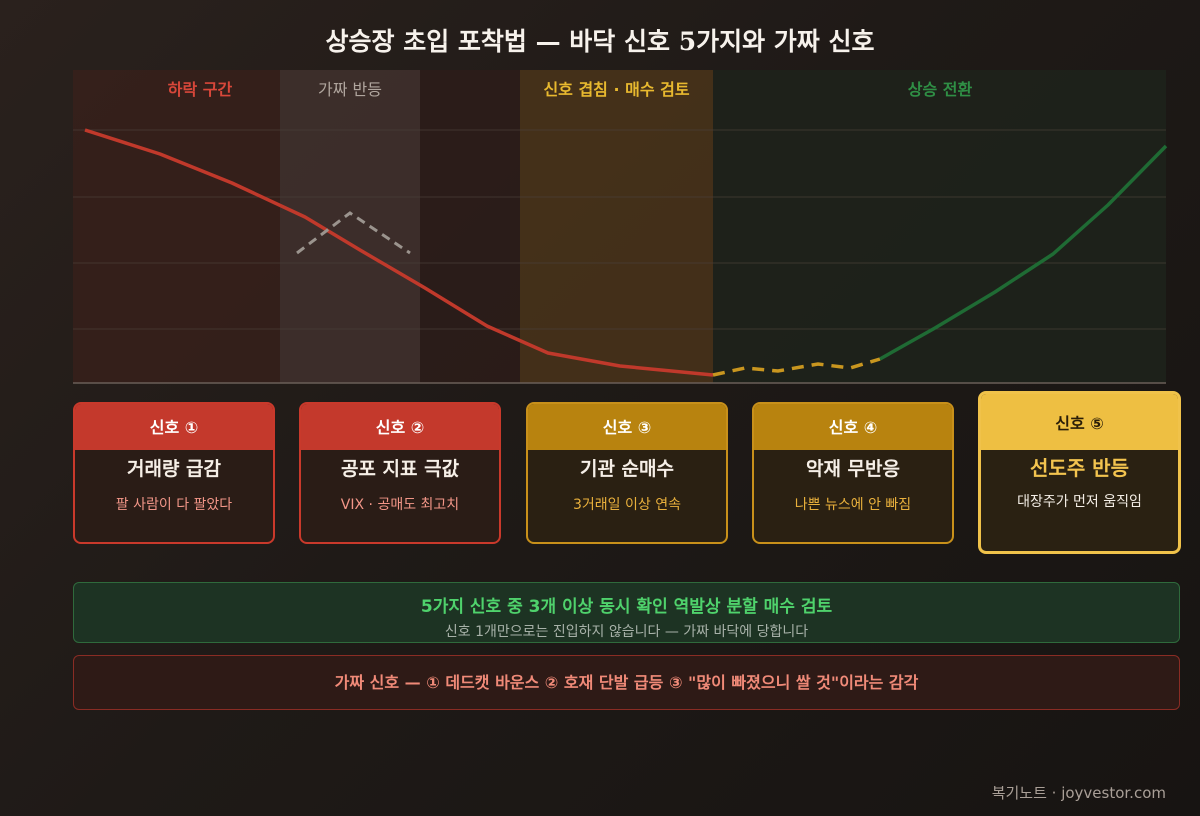 This screenshot has height=816, width=1200. Describe the element at coordinates (626, 469) in the screenshot. I see `signal-card-title: 기관 순매수` at that location.